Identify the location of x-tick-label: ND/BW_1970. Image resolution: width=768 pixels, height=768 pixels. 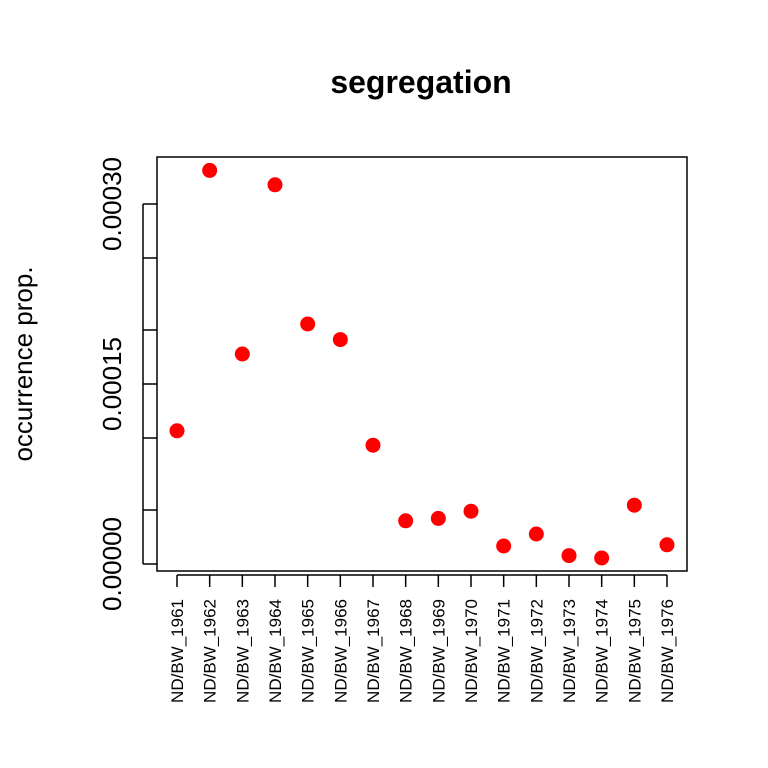
(471, 651).